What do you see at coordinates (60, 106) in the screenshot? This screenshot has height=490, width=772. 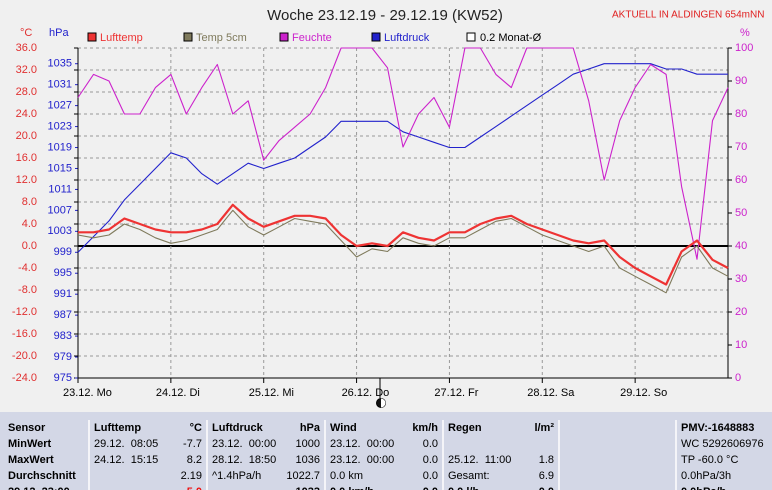 I see `y3-tick-label: 1027` at bounding box center [60, 106].